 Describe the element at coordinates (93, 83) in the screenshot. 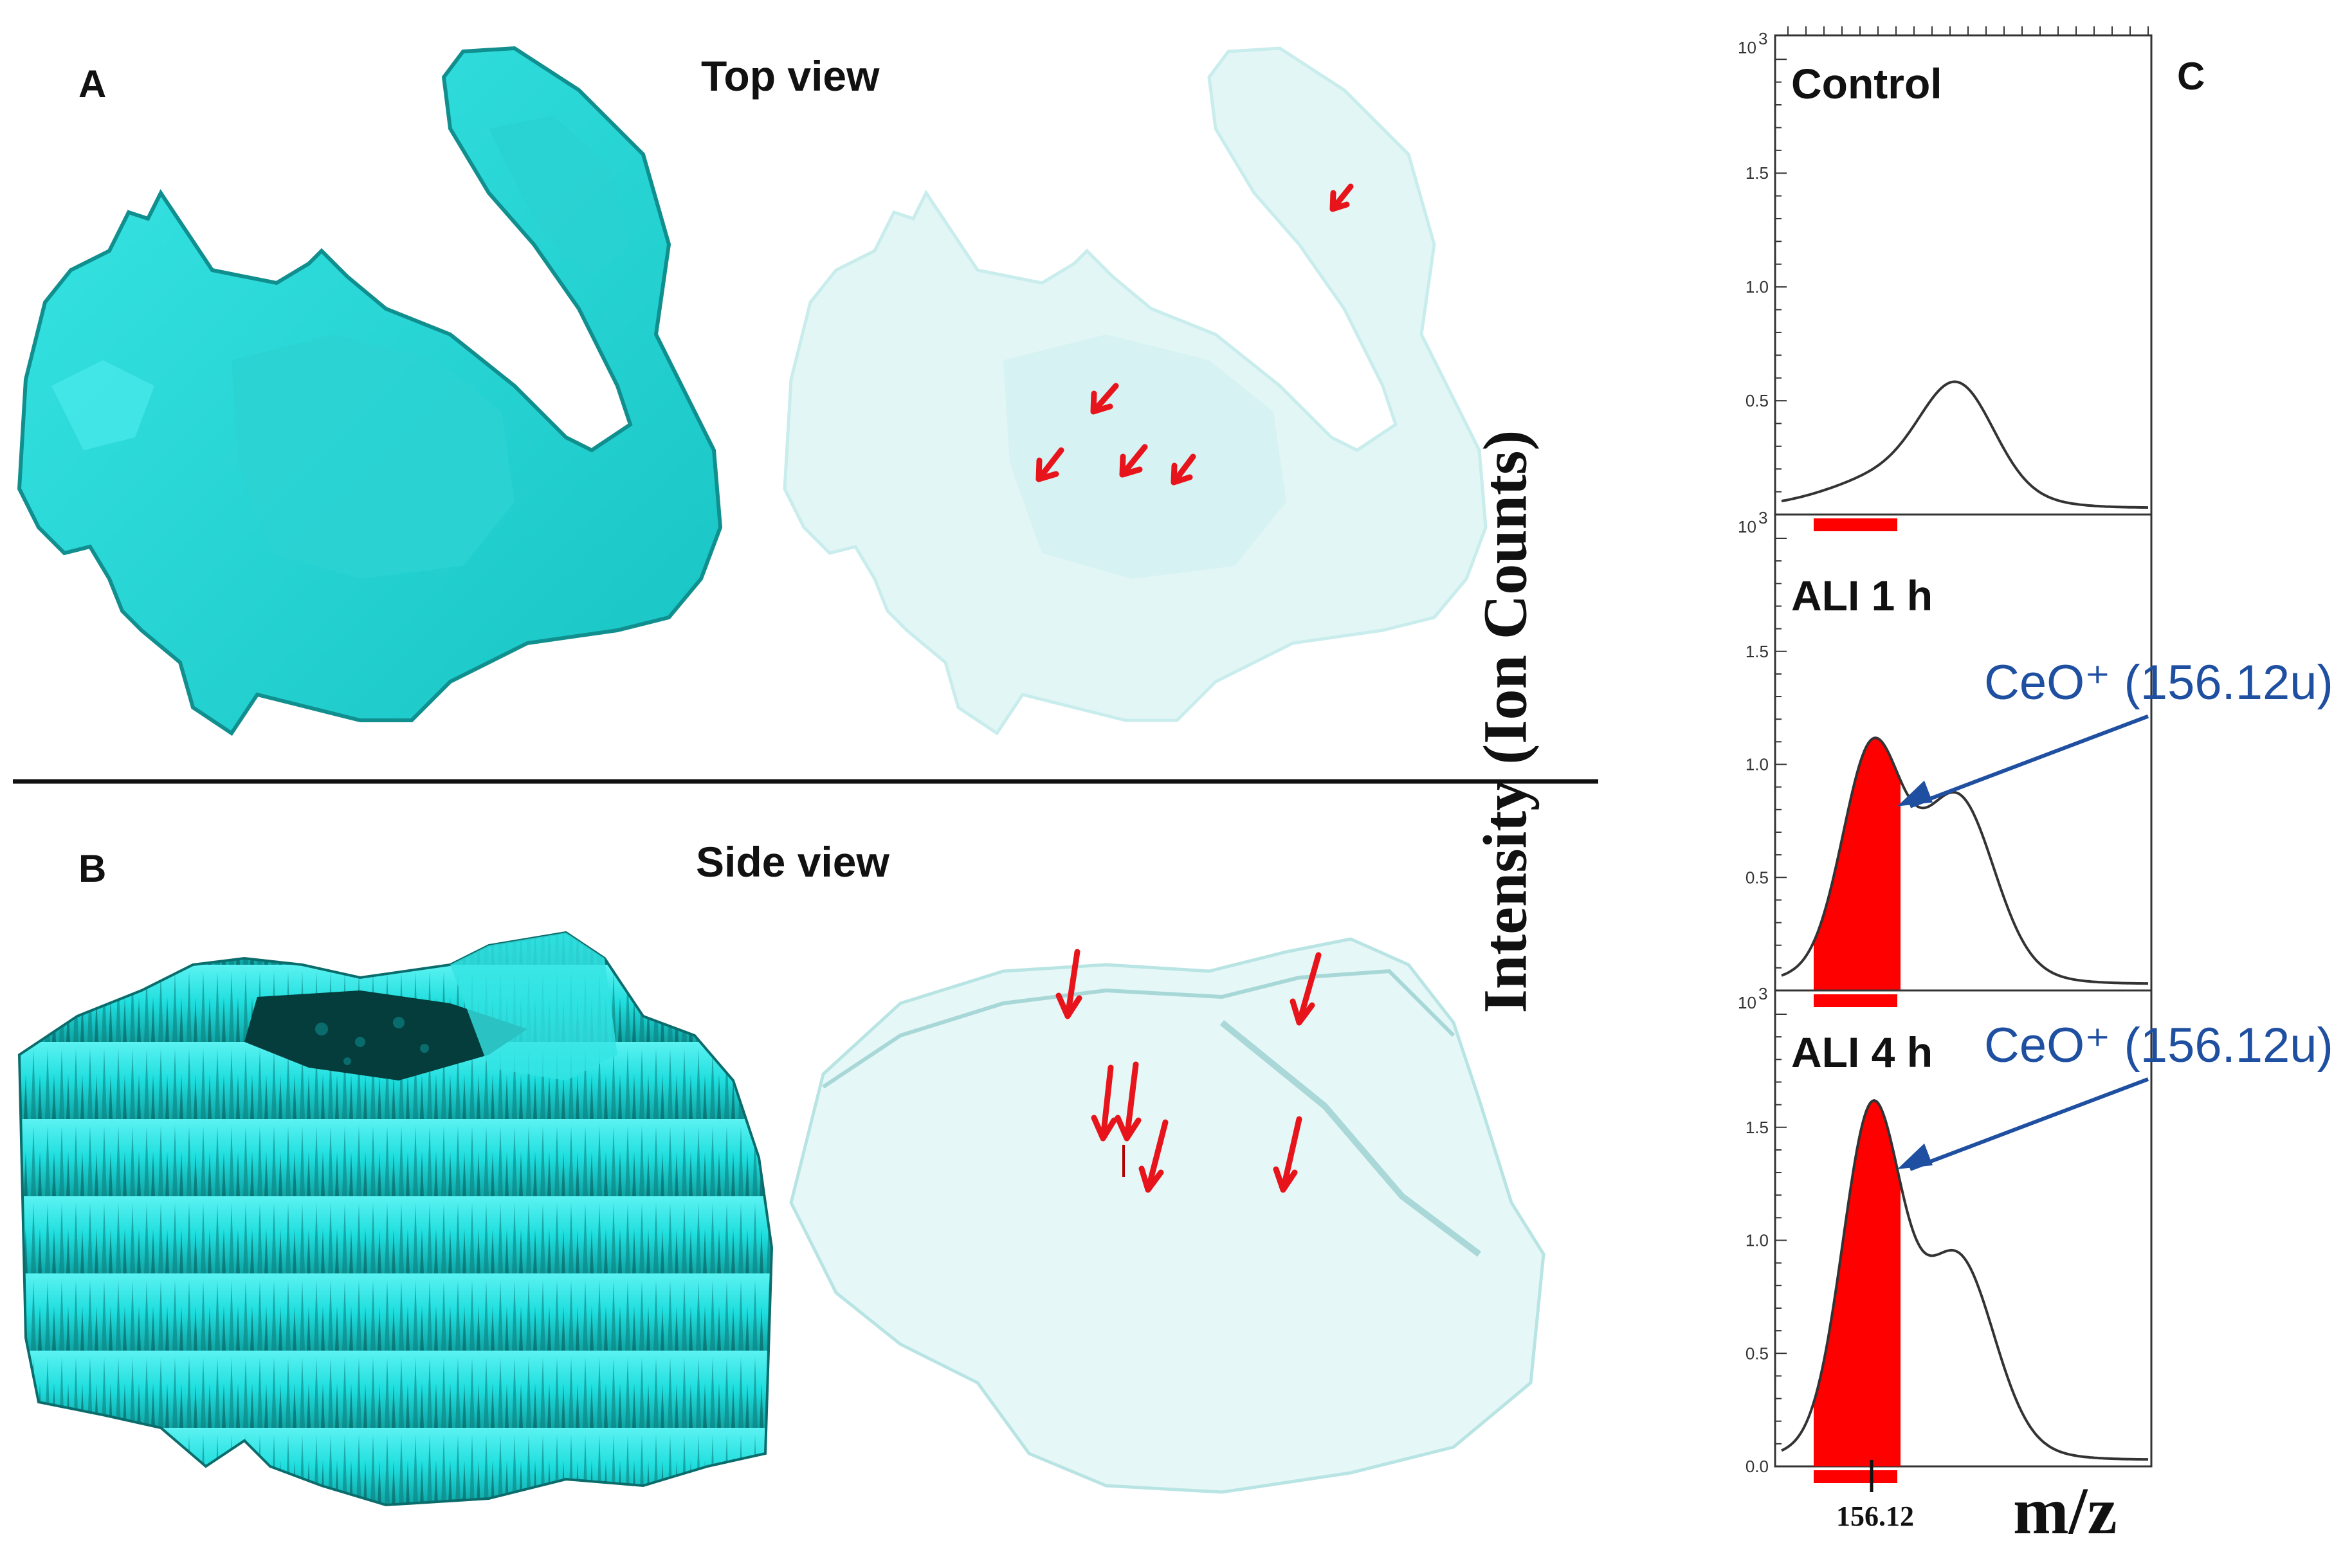

I see `panel-label-a: A` at that location.